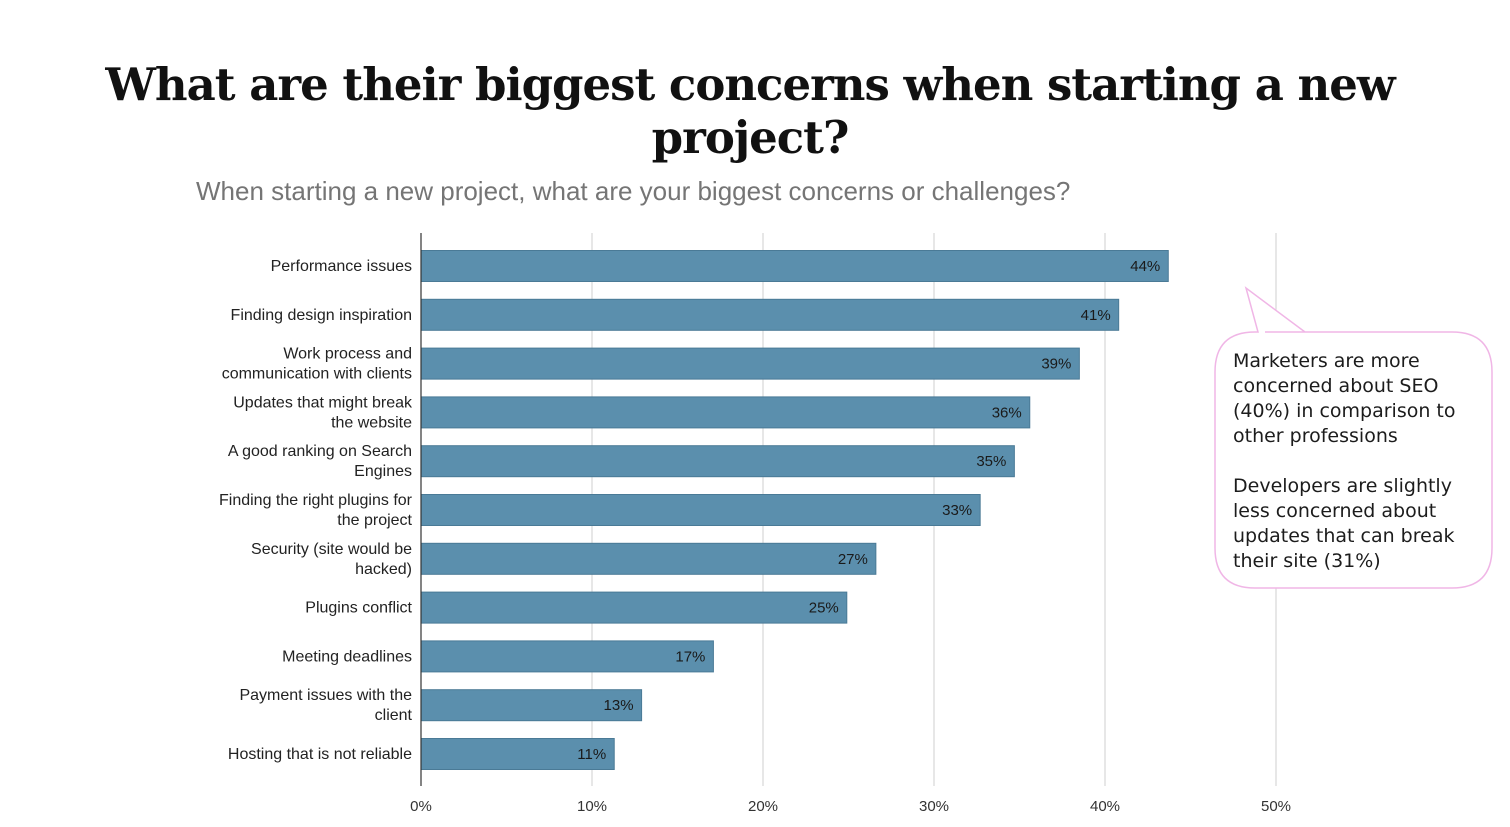  Describe the element at coordinates (690, 656) in the screenshot. I see `data-label: 17%` at that location.